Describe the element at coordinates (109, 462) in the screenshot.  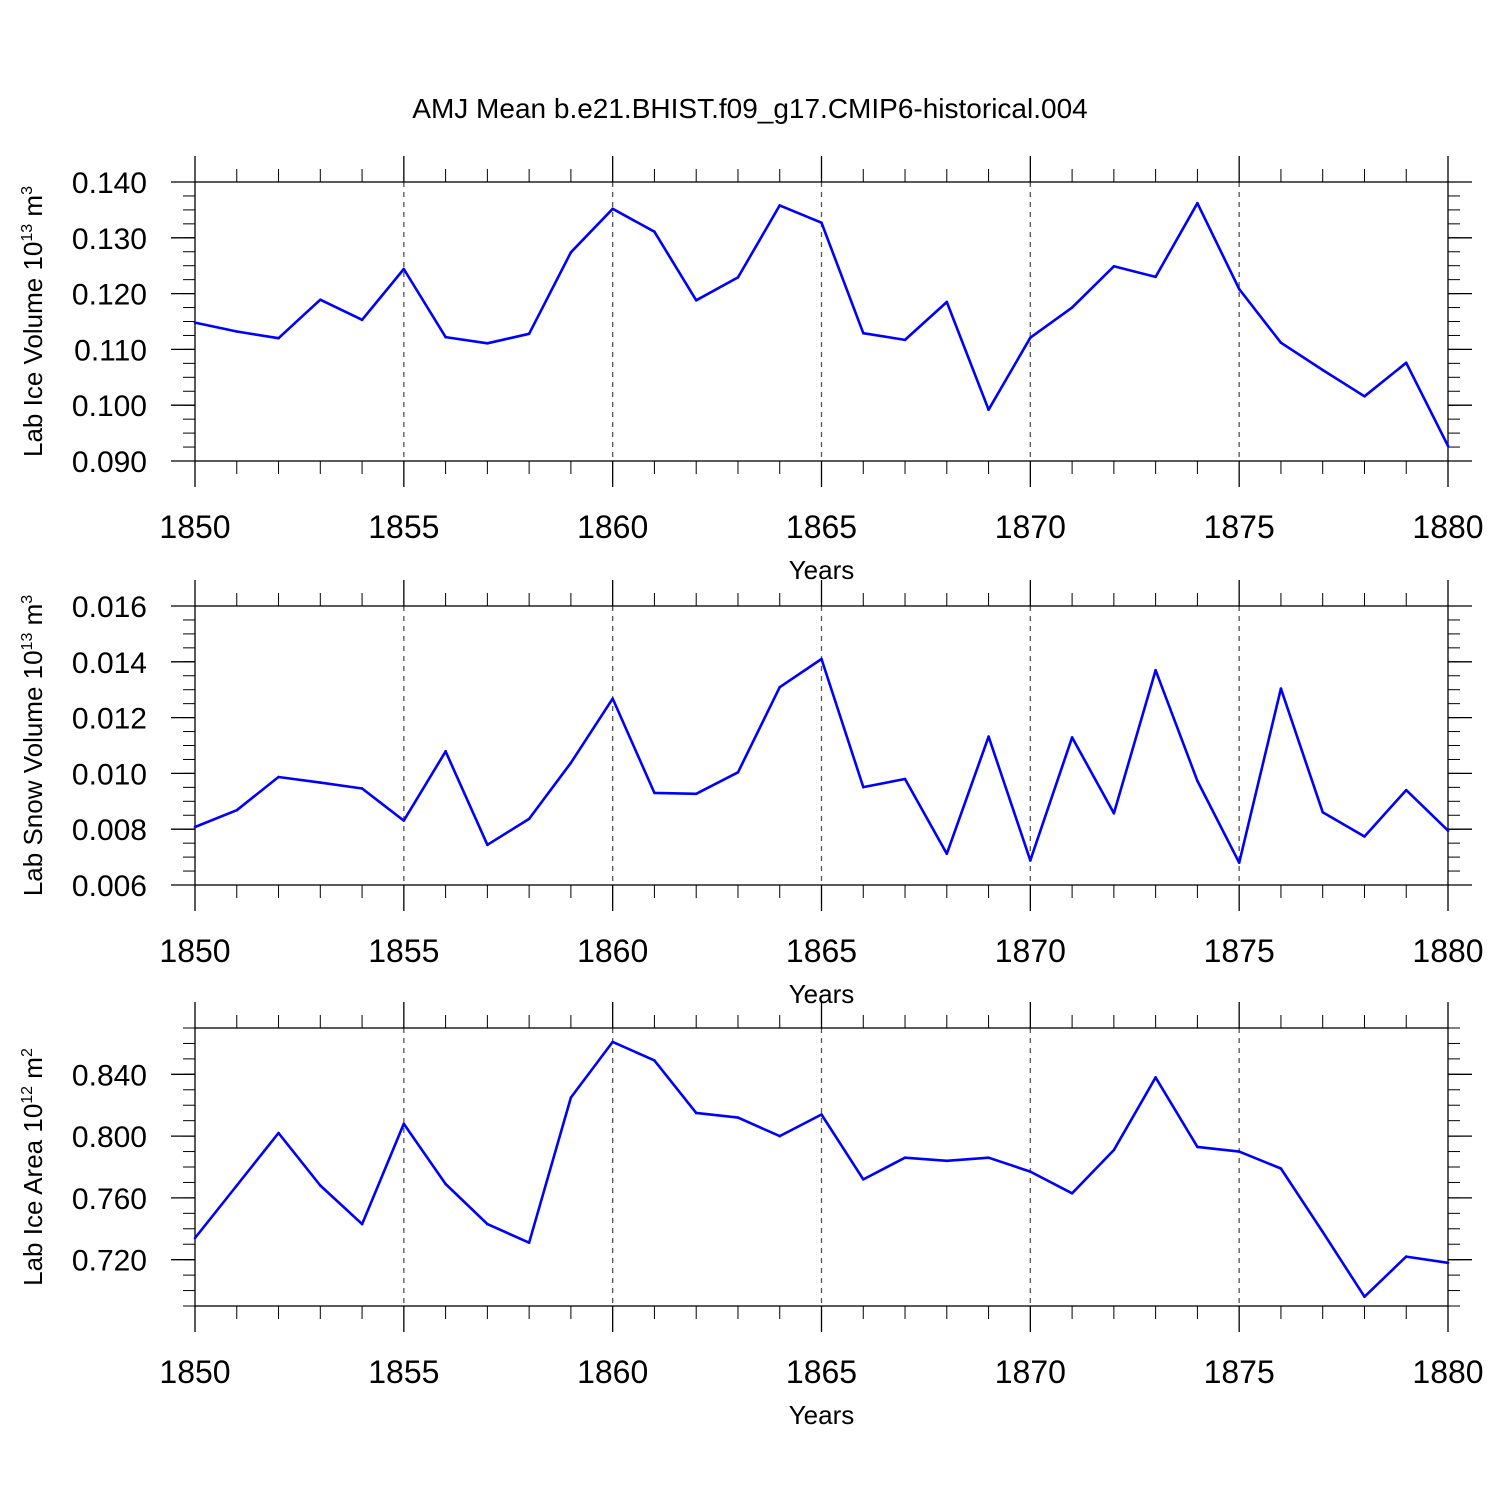
I see `y-tick-label: 0.090` at that location.